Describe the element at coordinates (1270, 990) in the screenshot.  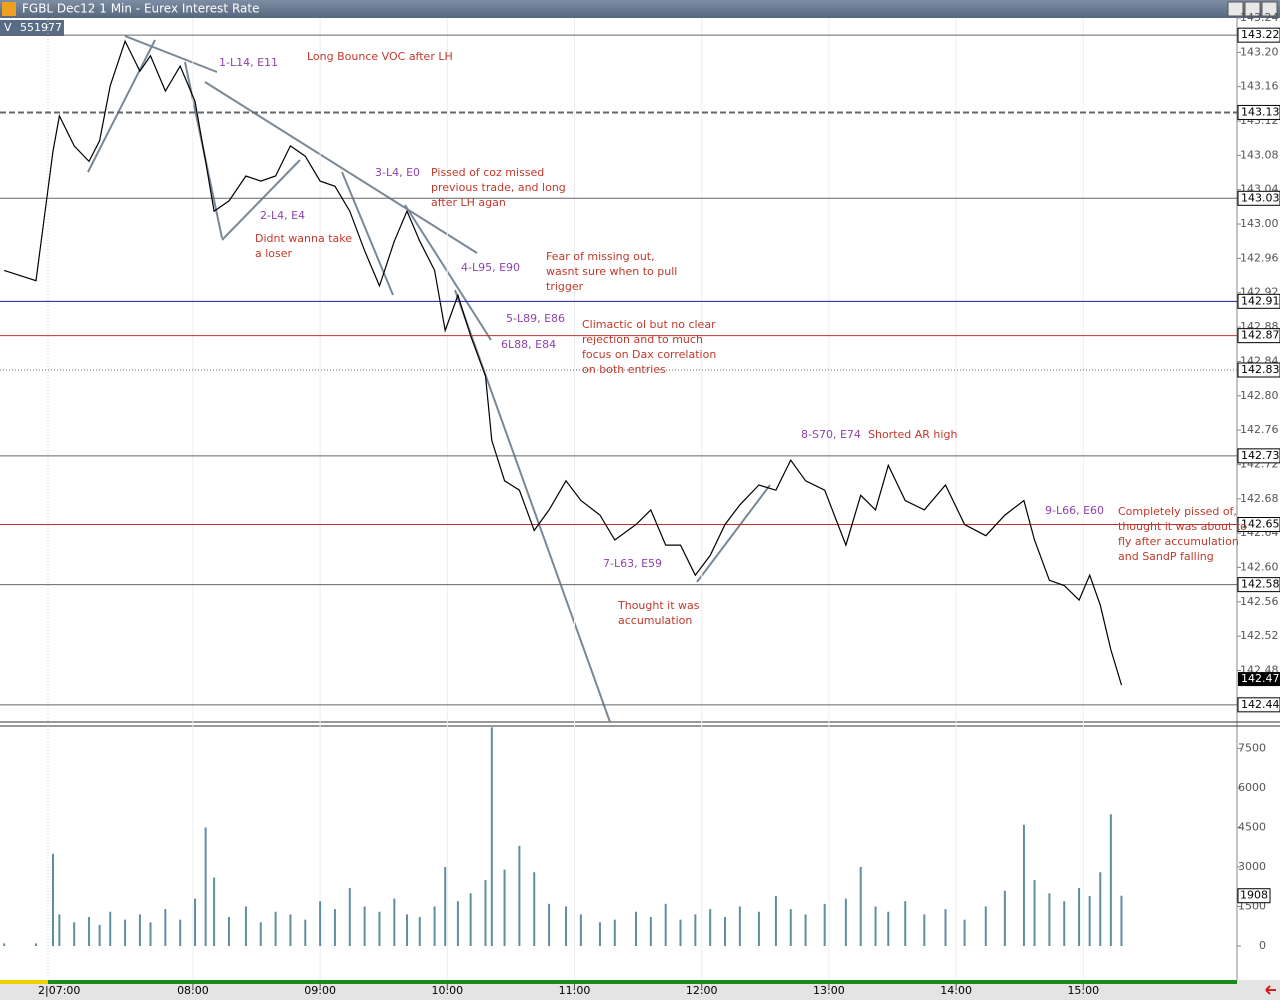
I see `scroll-arrow` at that location.